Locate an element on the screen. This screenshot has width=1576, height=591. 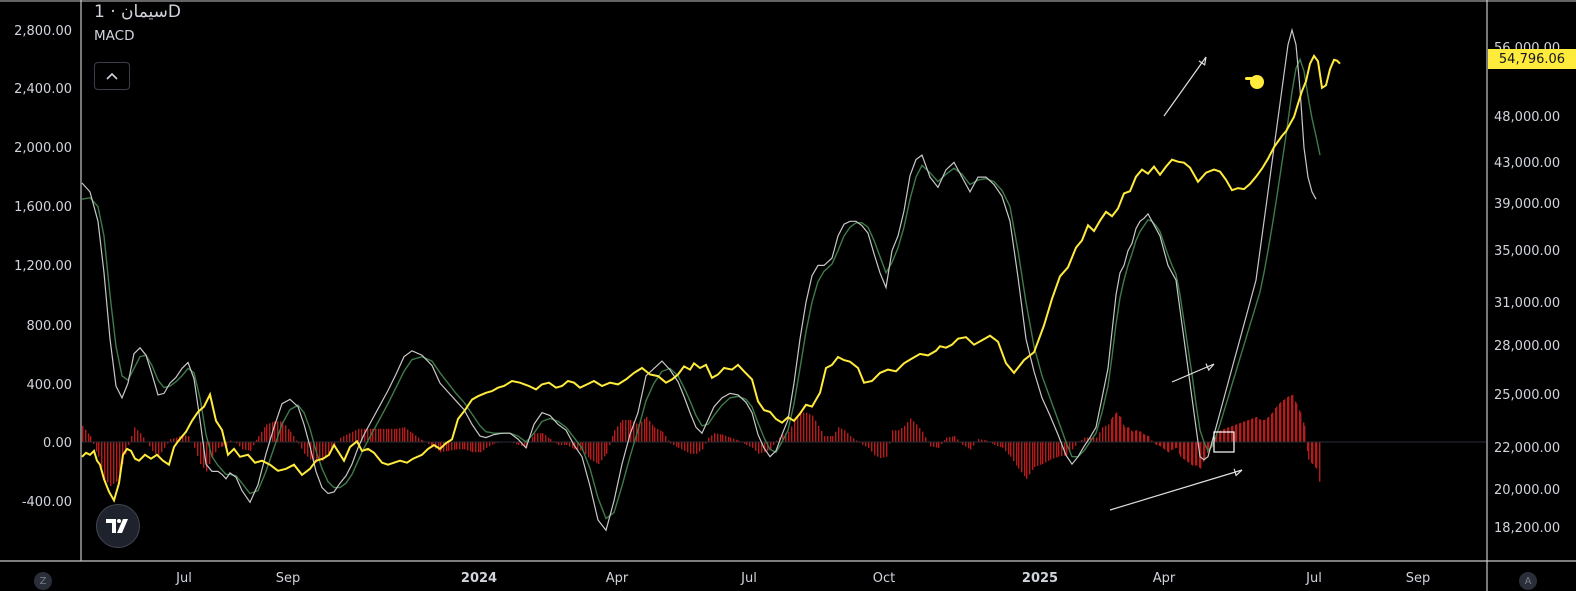
collapse-legend-button is located at coordinates (112, 76).